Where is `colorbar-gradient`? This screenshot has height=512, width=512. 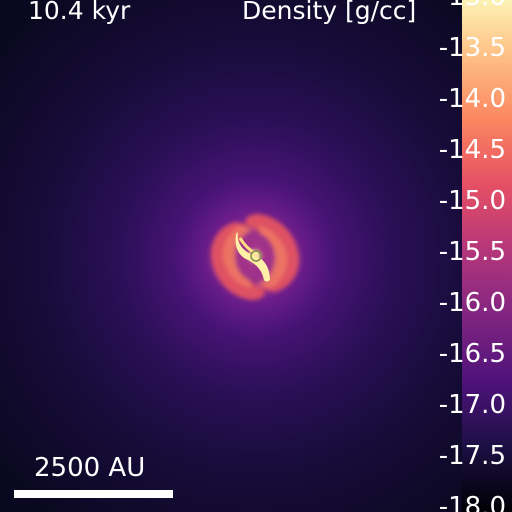 colorbar-gradient is located at coordinates (487, 256).